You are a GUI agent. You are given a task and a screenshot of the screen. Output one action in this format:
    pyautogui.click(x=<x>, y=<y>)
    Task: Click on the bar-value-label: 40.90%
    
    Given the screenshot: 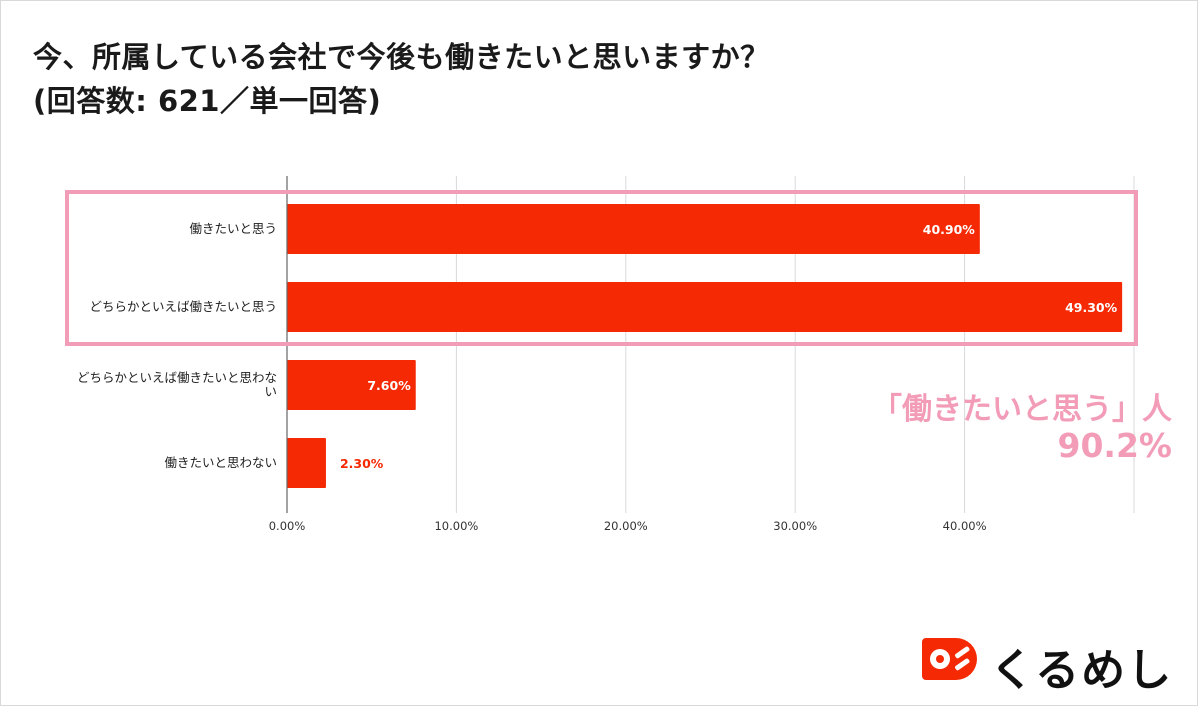 What is the action you would take?
    pyautogui.click(x=949, y=229)
    